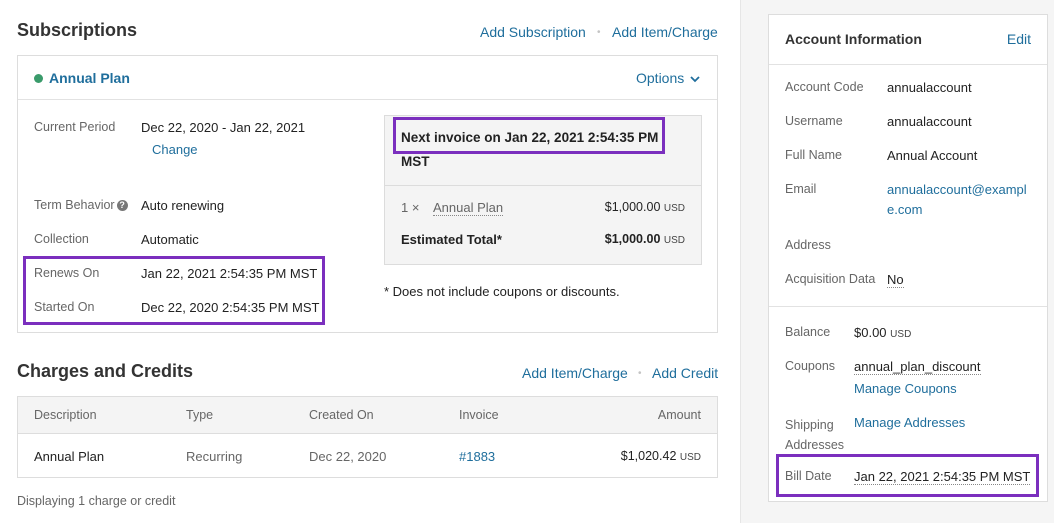 Image resolution: width=1054 pixels, height=523 pixels. I want to click on bill-date-label: Bill Date, so click(808, 476).